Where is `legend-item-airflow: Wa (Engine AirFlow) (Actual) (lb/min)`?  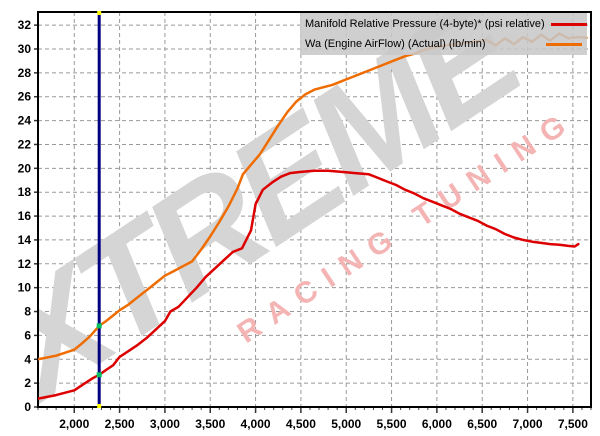
legend-item-airflow: Wa (Engine AirFlow) (Actual) (lb/min) is located at coordinates (443, 44).